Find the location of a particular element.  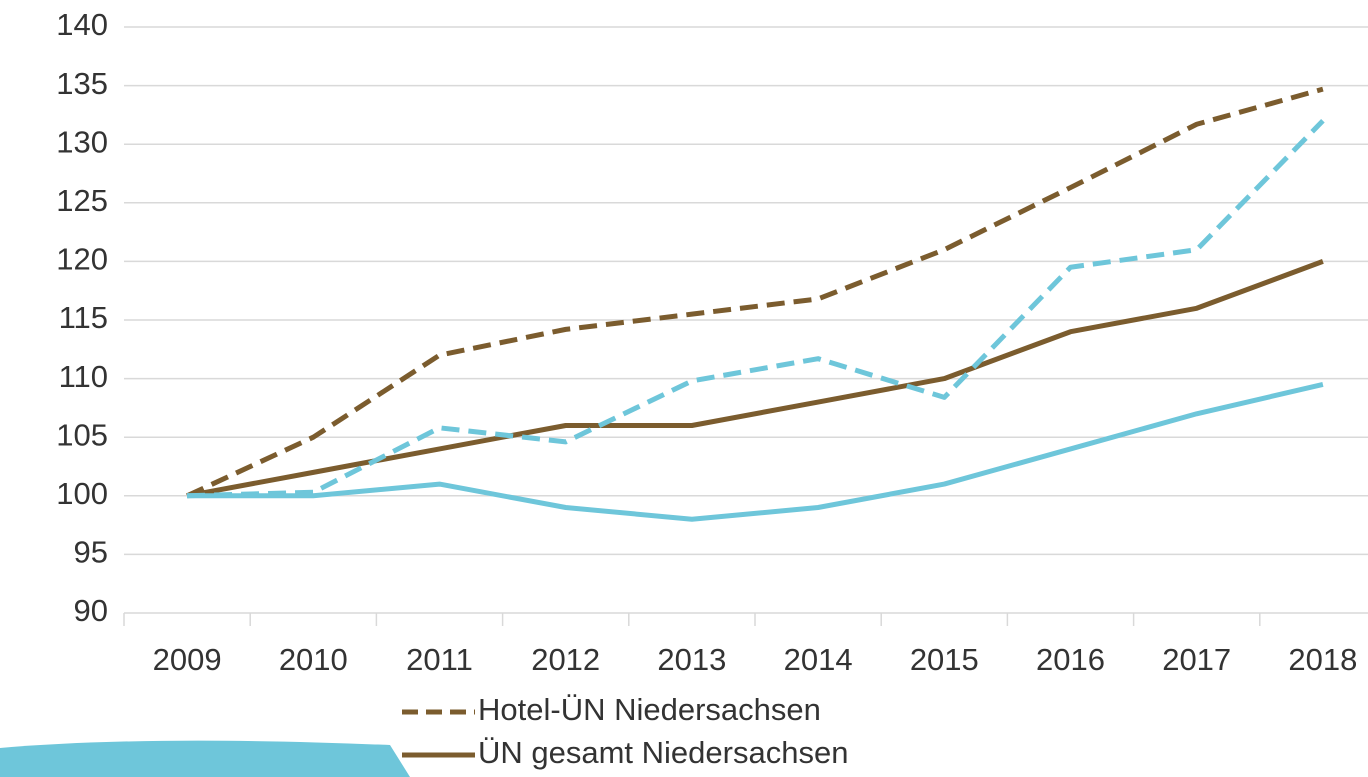

y-tick-label: 90 is located at coordinates (91, 610).